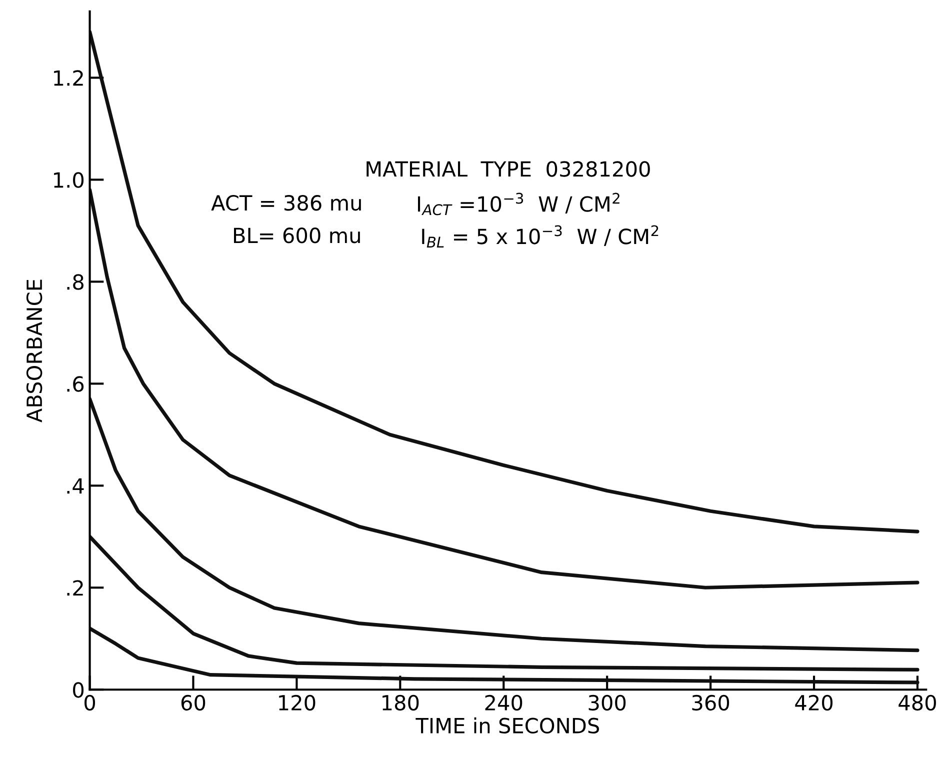 The width and height of the screenshot is (945, 762). What do you see at coordinates (297, 702) in the screenshot?
I see `x-tick-label: 120` at bounding box center [297, 702].